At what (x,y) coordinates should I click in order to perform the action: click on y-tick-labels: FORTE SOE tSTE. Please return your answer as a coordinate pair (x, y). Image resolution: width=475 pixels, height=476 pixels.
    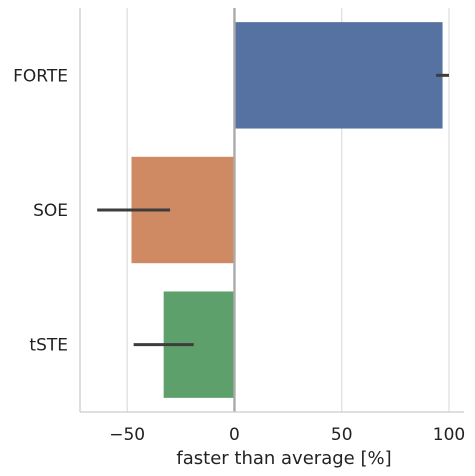
    Looking at the image, I should click on (40, 210).